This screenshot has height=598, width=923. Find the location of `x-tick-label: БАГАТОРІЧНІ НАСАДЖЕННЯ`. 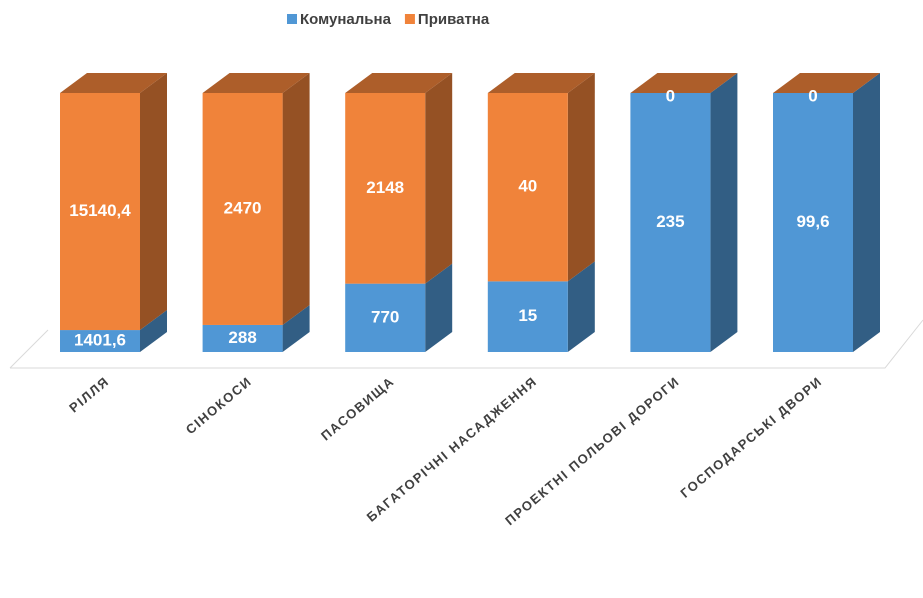

x-tick-label: БАГАТОРІЧНІ НАСАДЖЕННЯ is located at coordinates (452, 448).